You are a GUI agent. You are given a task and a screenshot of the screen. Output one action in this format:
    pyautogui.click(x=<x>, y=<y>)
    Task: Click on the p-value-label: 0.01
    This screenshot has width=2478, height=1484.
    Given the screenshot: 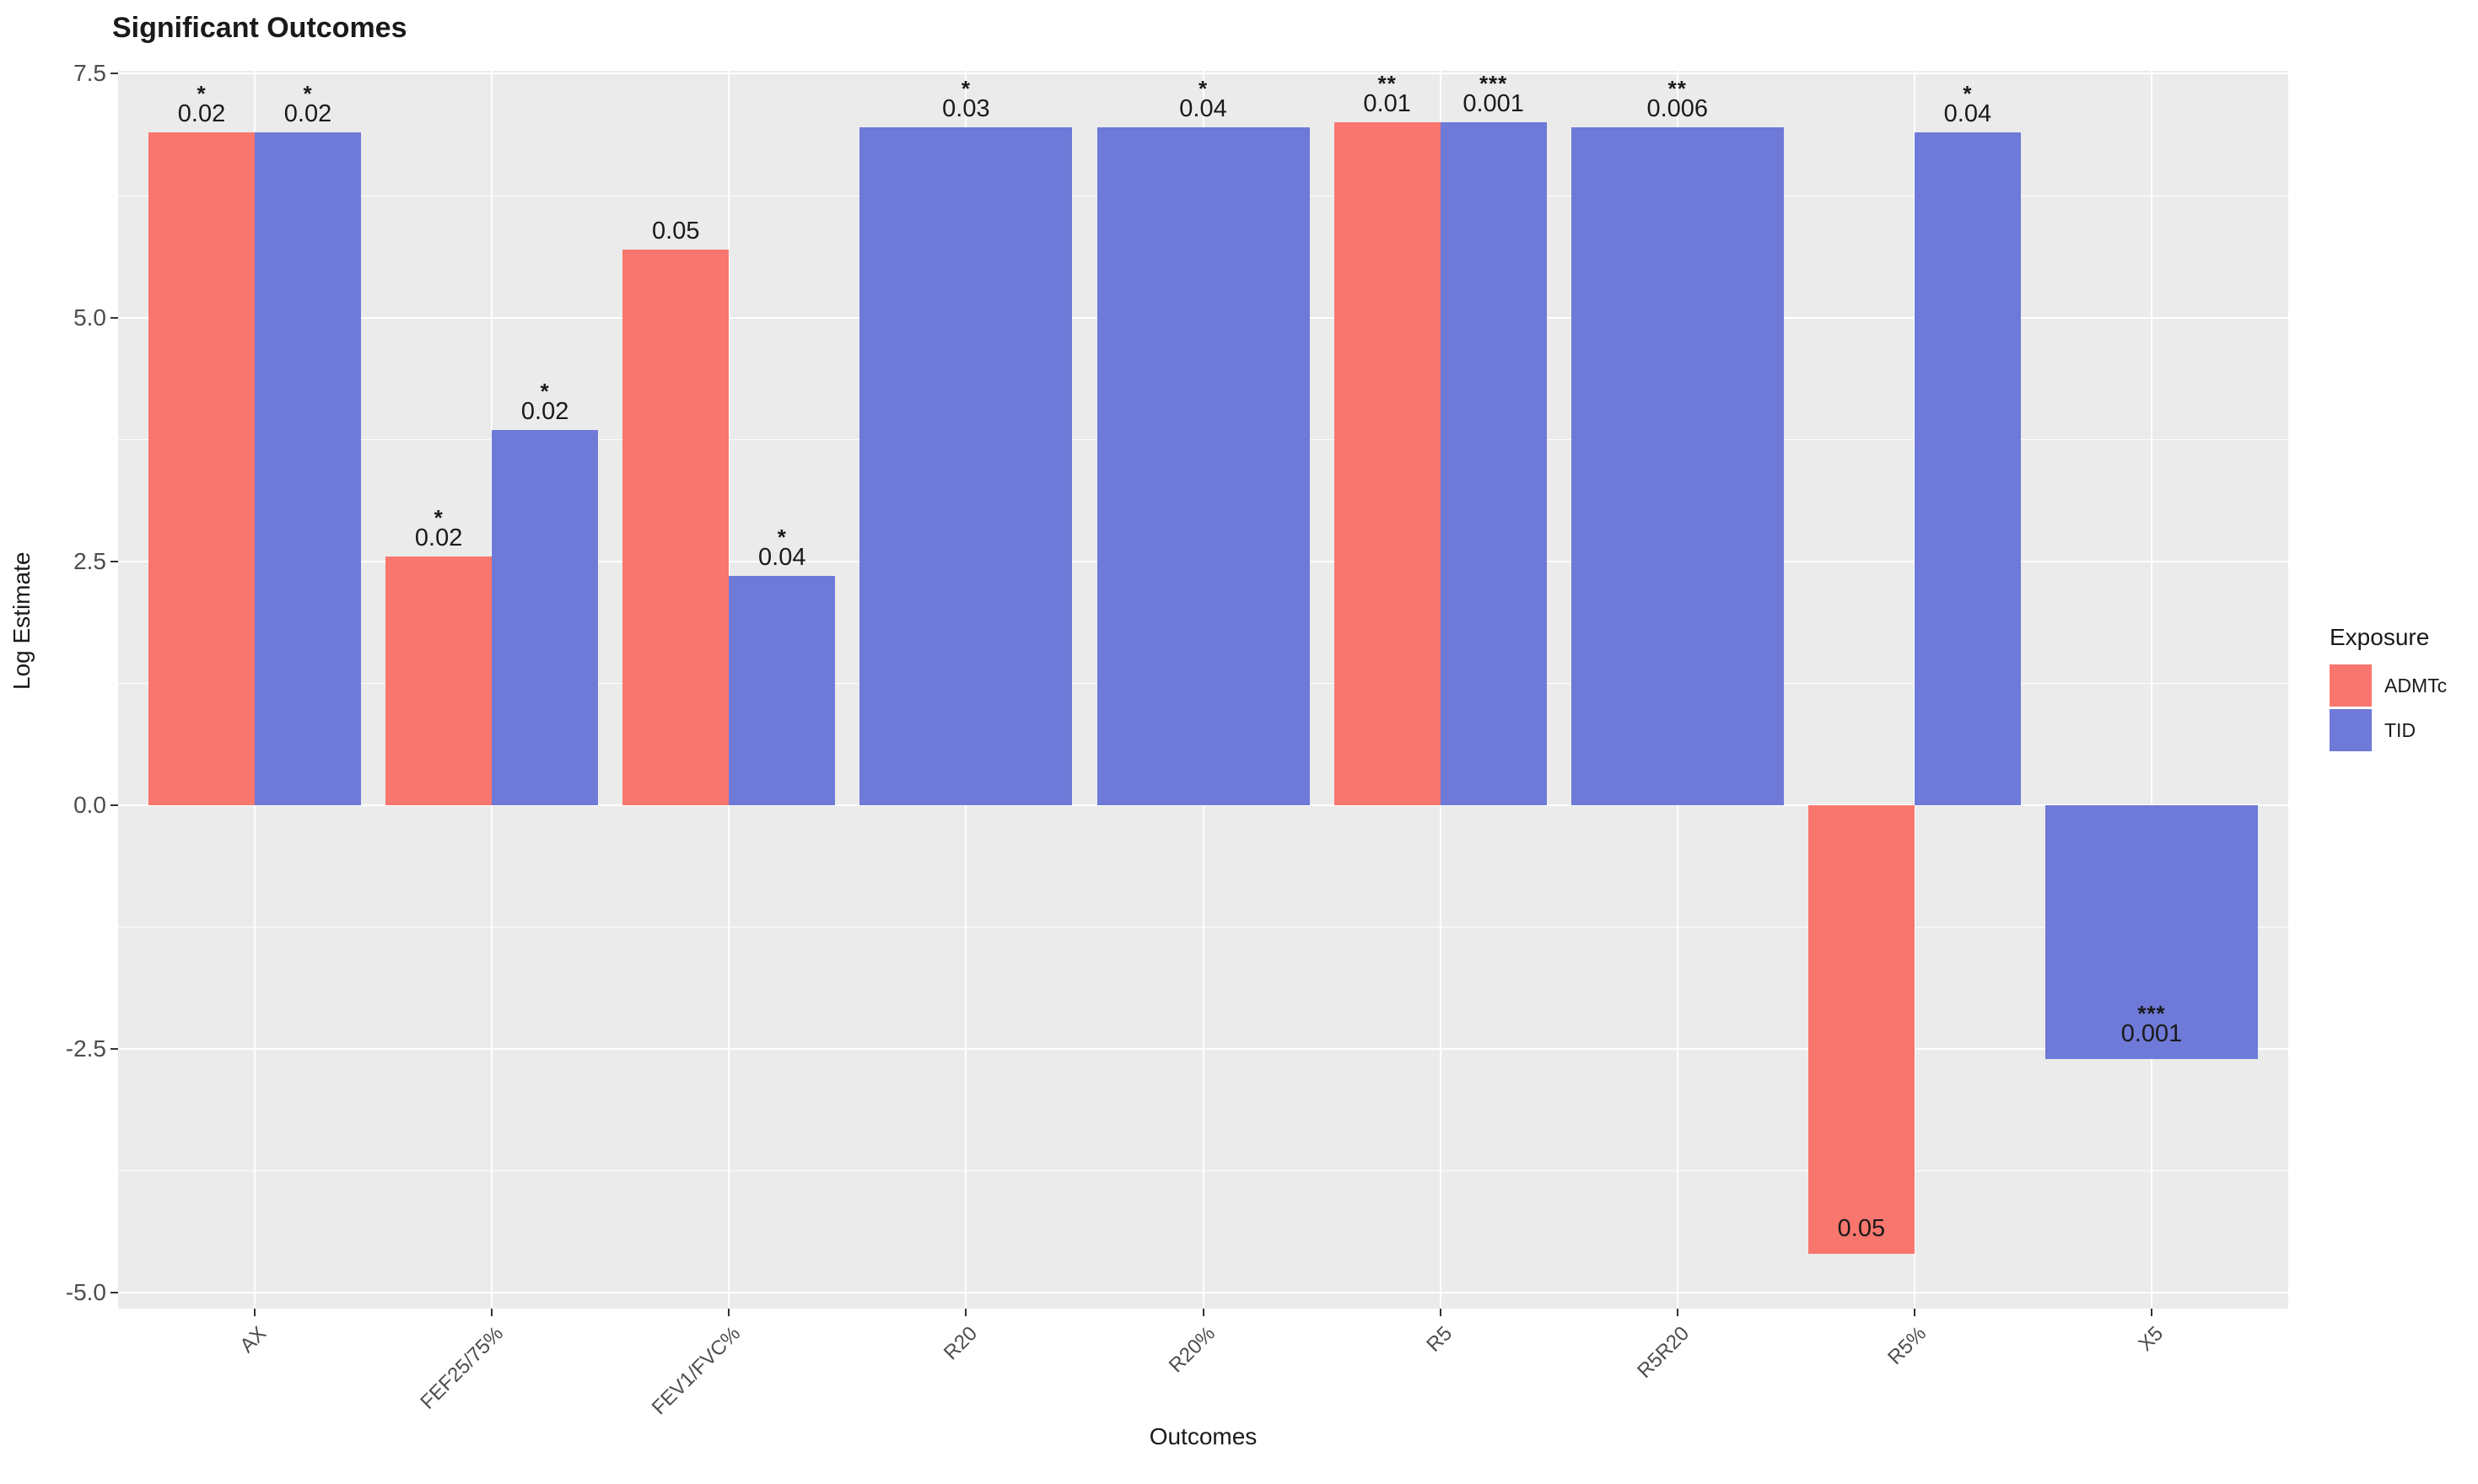 What is the action you would take?
    pyautogui.click(x=1387, y=104)
    